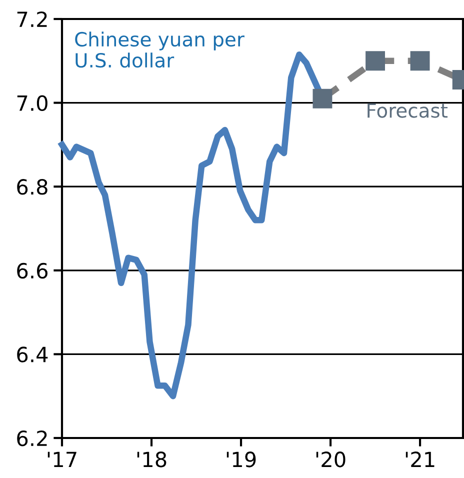 This screenshot has height=478, width=464. What do you see at coordinates (420, 460) in the screenshot?
I see `x-tick-label: '21` at bounding box center [420, 460].